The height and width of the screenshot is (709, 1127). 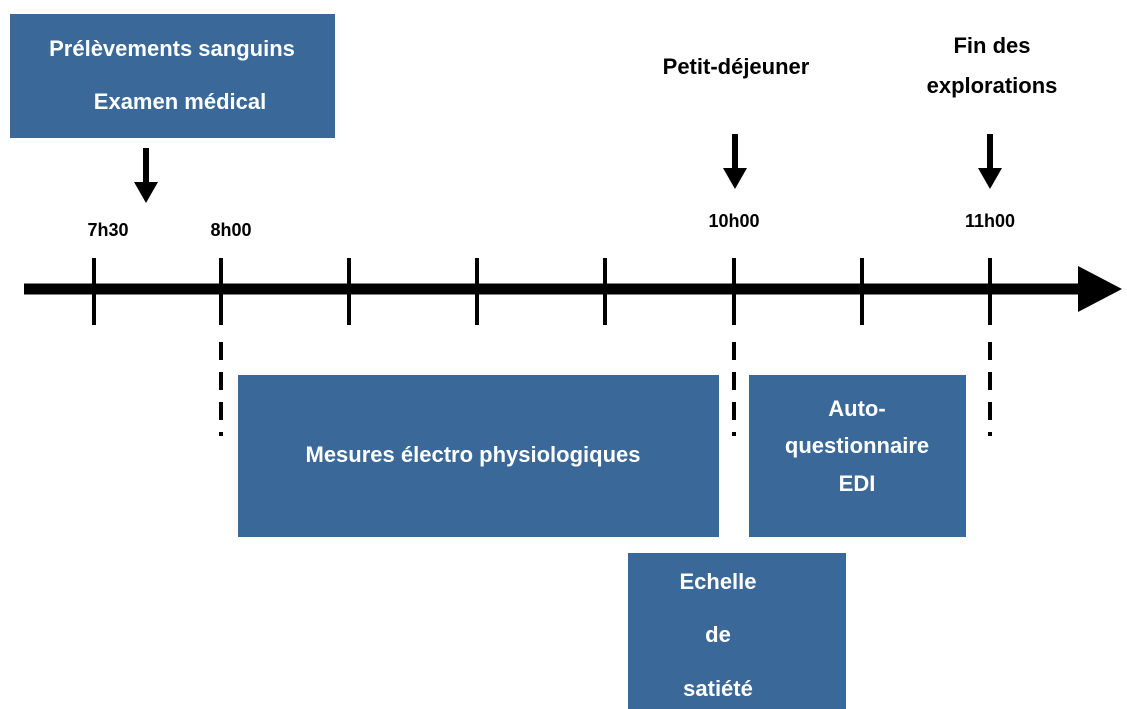 What do you see at coordinates (718, 688) in the screenshot?
I see `box-text: satiété` at bounding box center [718, 688].